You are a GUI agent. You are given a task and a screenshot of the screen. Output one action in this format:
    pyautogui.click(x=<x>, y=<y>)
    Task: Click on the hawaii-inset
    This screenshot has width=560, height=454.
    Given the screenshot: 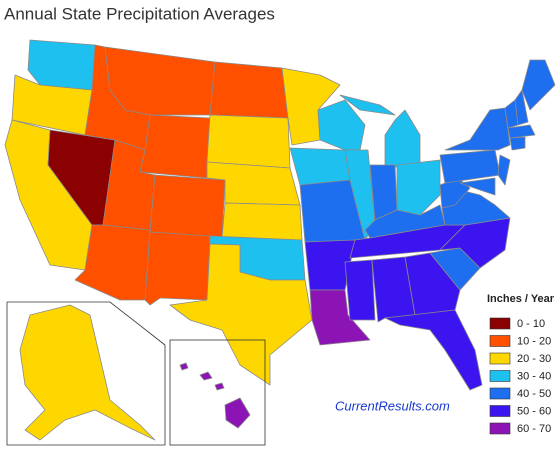 What is the action you would take?
    pyautogui.click(x=217, y=392)
    